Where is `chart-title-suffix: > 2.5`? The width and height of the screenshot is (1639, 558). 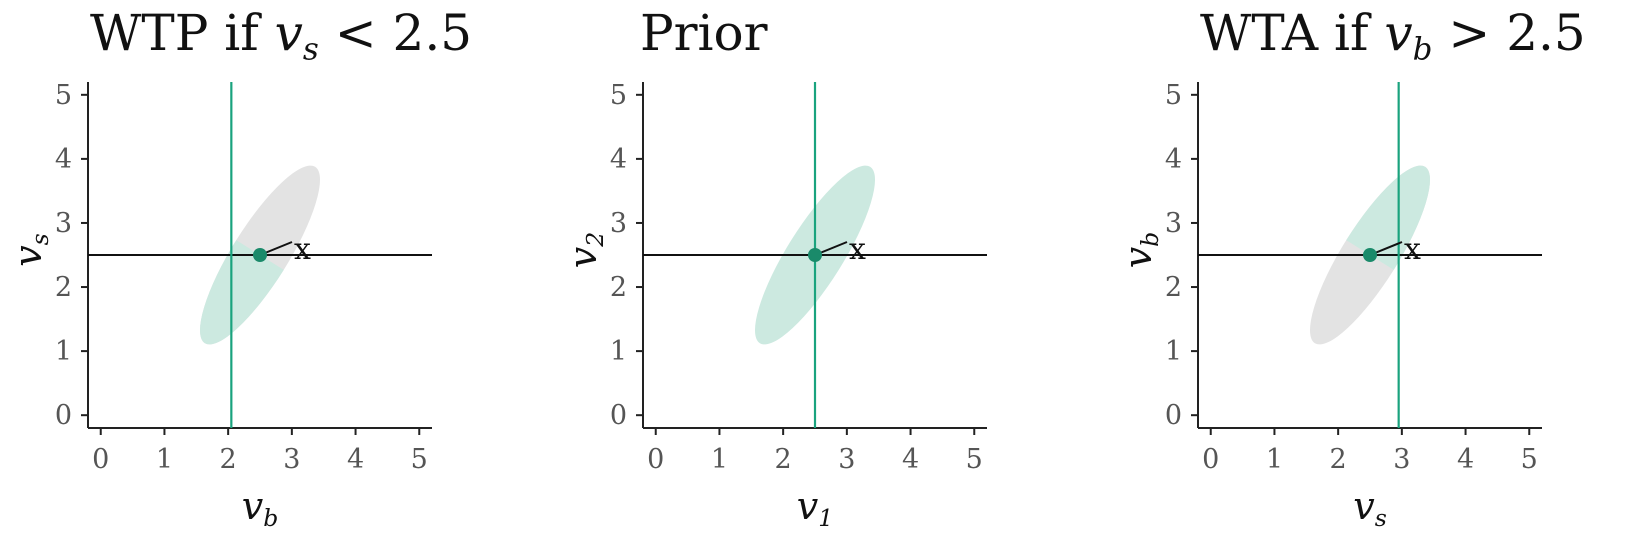
chart-title-suffix: > 2.5 is located at coordinates (1509, 33).